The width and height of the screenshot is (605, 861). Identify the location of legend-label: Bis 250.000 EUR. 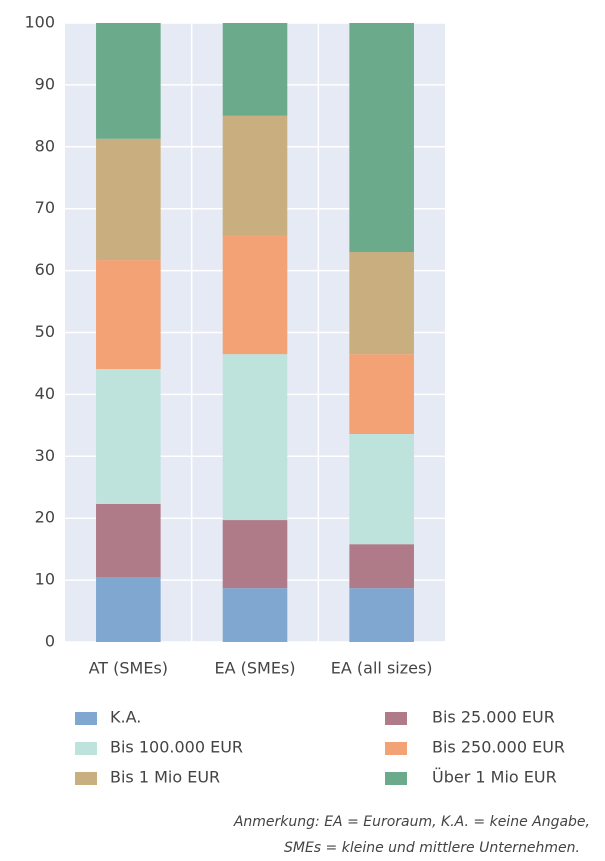
(498, 747).